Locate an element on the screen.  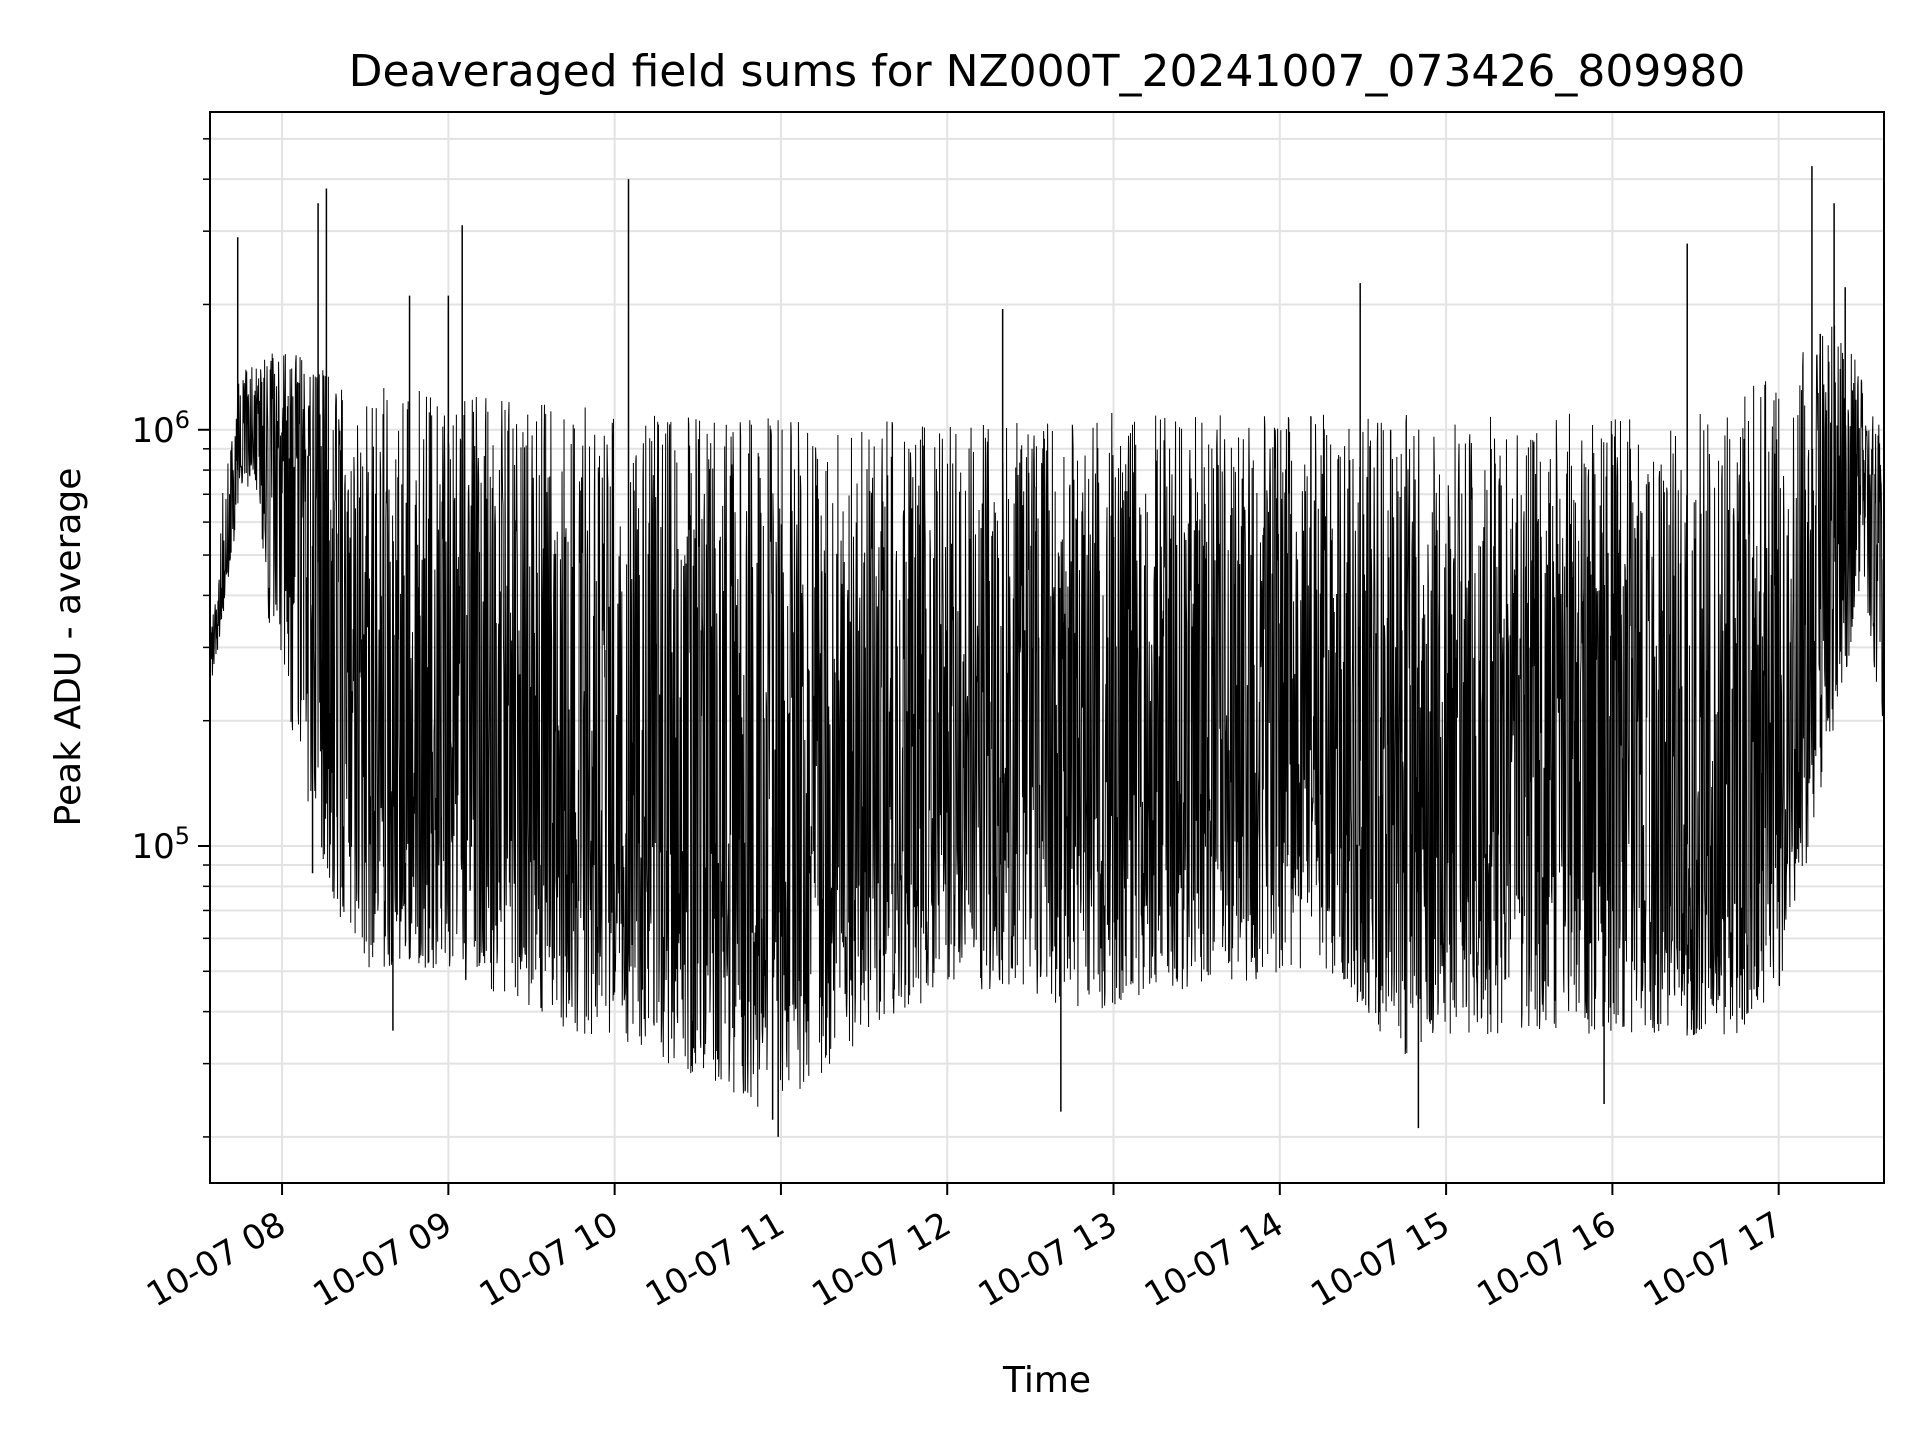
y-tick-label: 10⁵ is located at coordinates (160, 844).